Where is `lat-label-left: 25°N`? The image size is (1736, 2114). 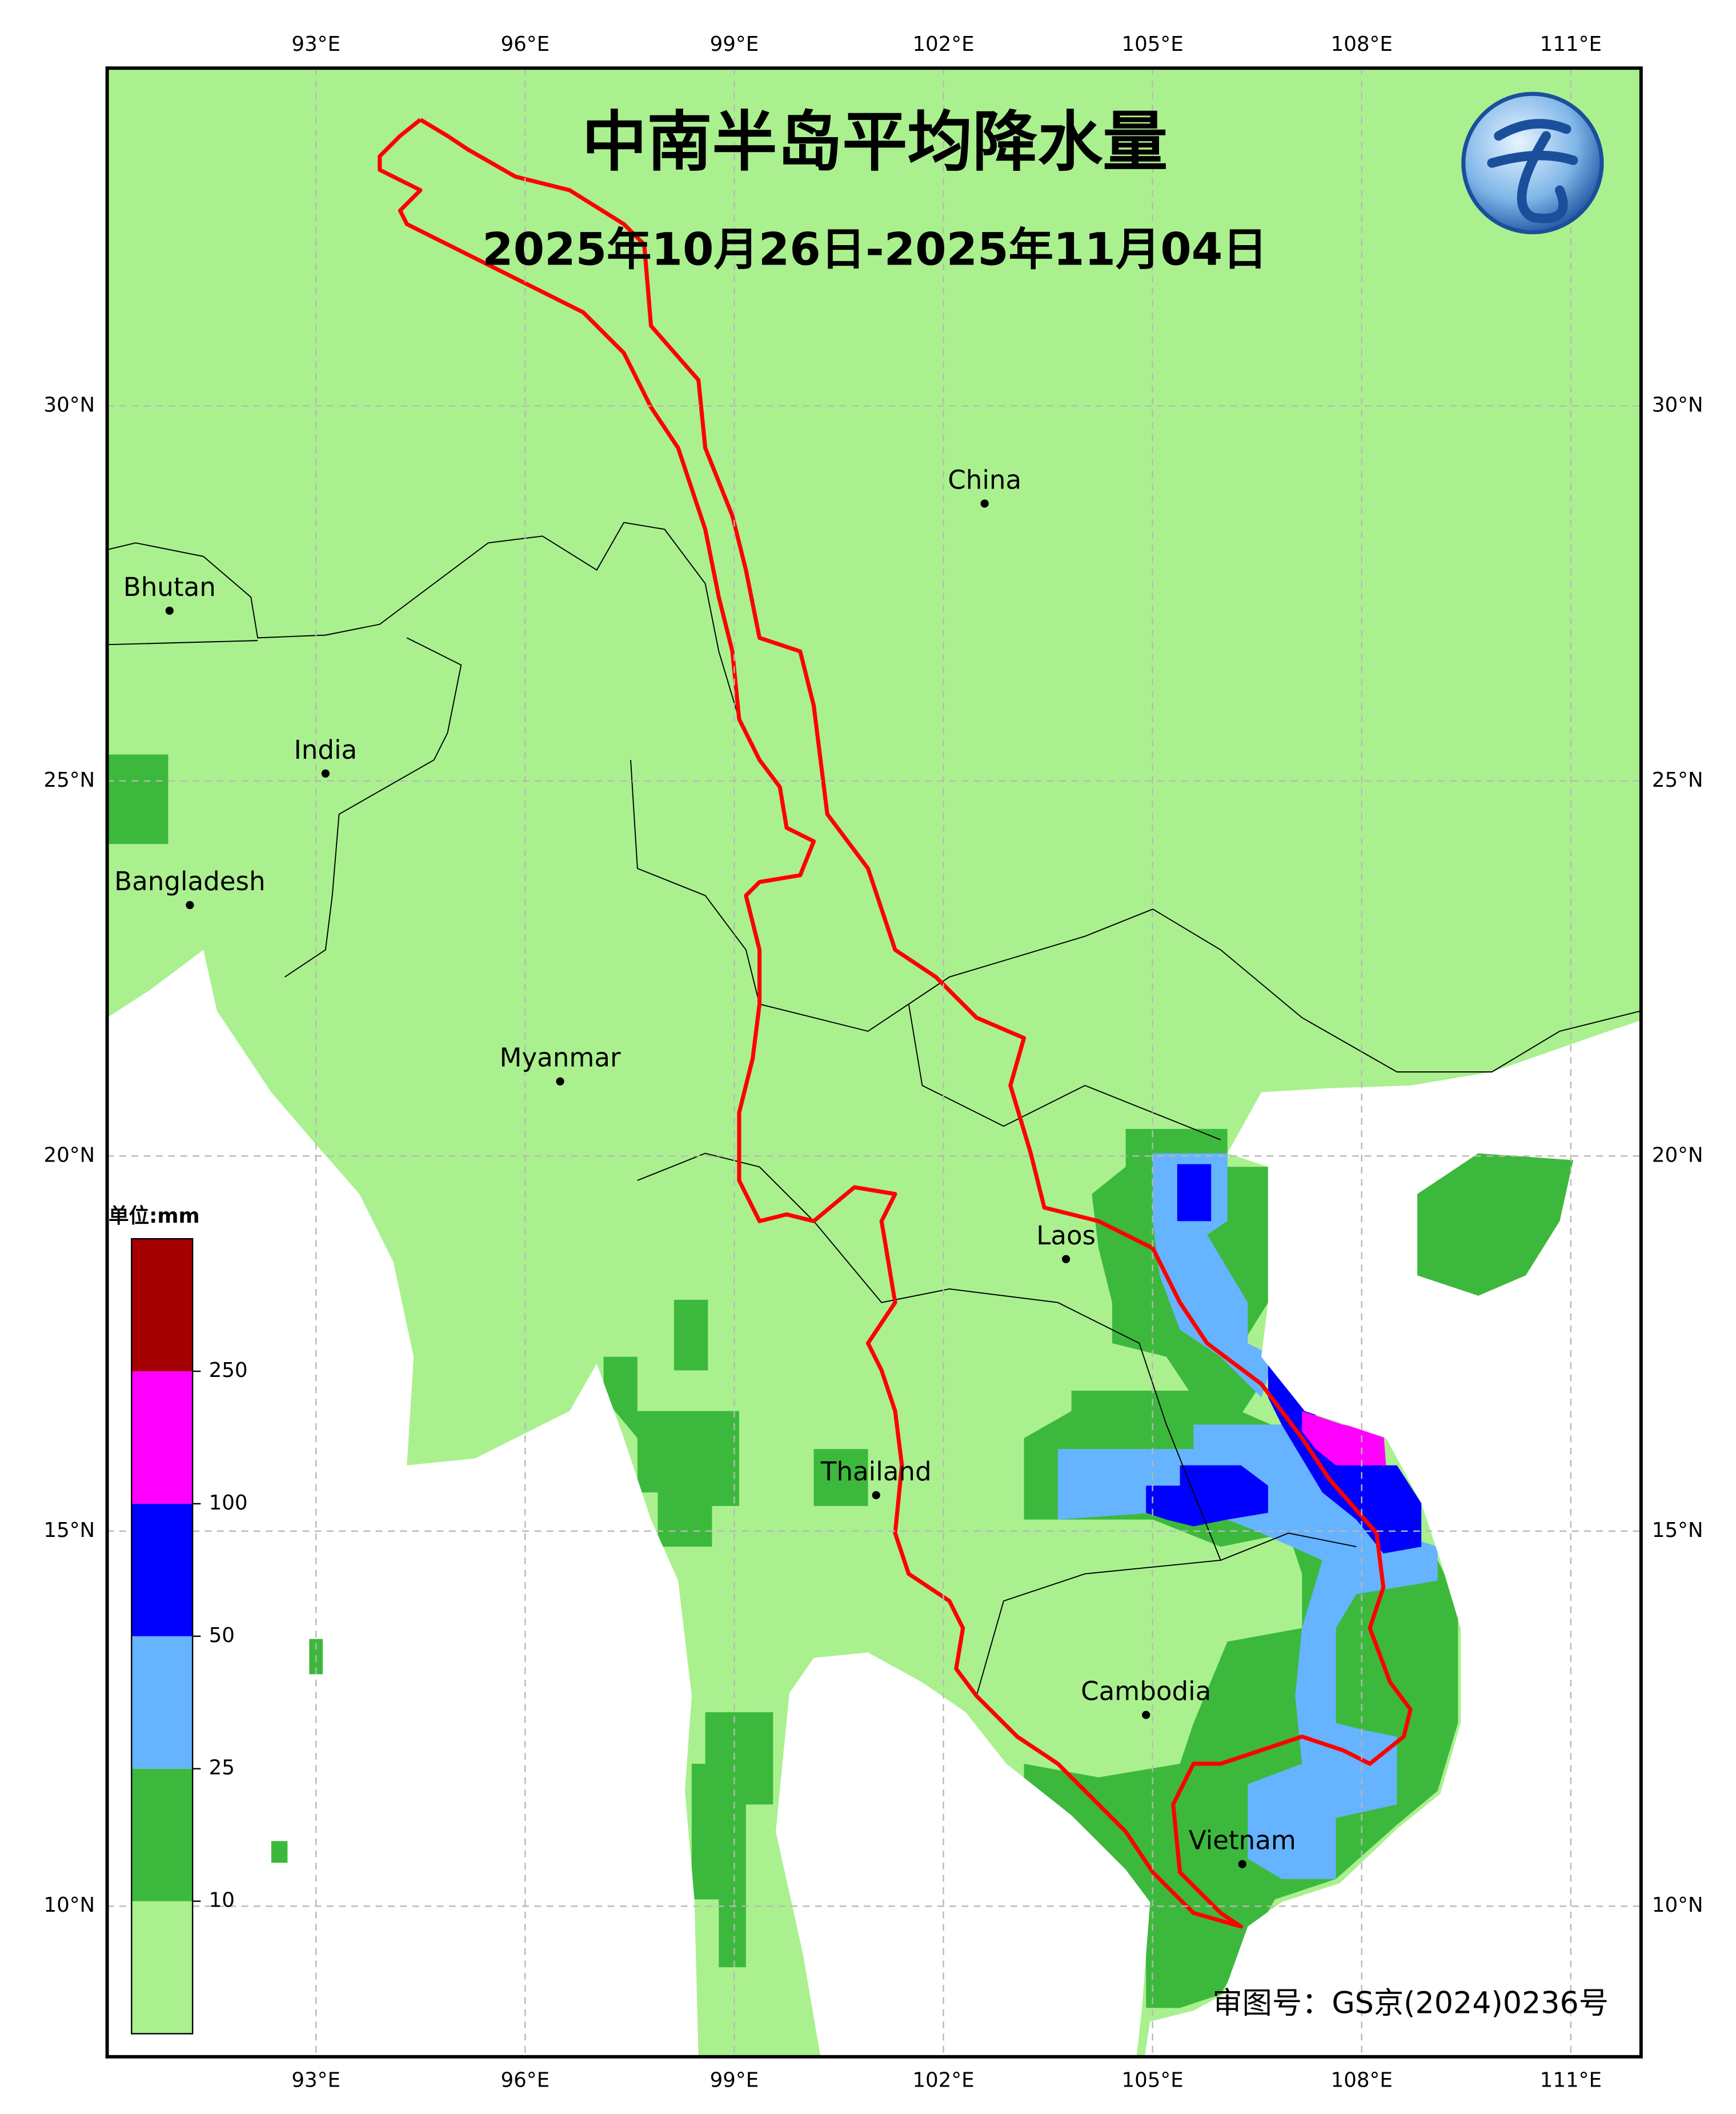
lat-label-left: 25°N is located at coordinates (69, 780).